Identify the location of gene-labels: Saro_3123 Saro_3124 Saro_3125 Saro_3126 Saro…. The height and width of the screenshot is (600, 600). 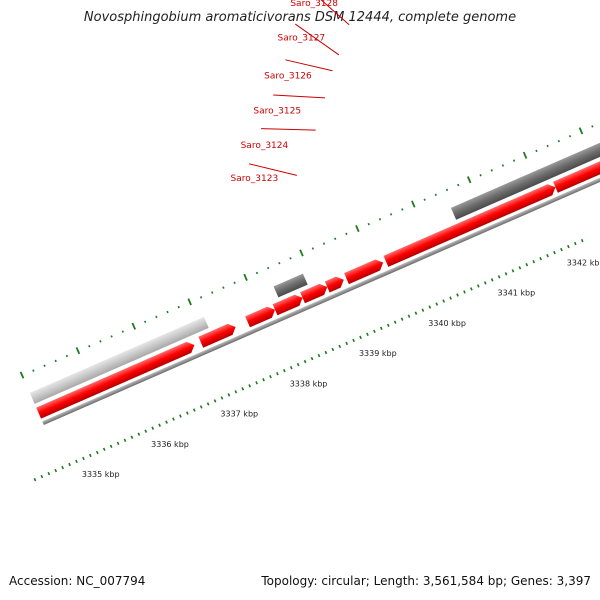
(285, 92).